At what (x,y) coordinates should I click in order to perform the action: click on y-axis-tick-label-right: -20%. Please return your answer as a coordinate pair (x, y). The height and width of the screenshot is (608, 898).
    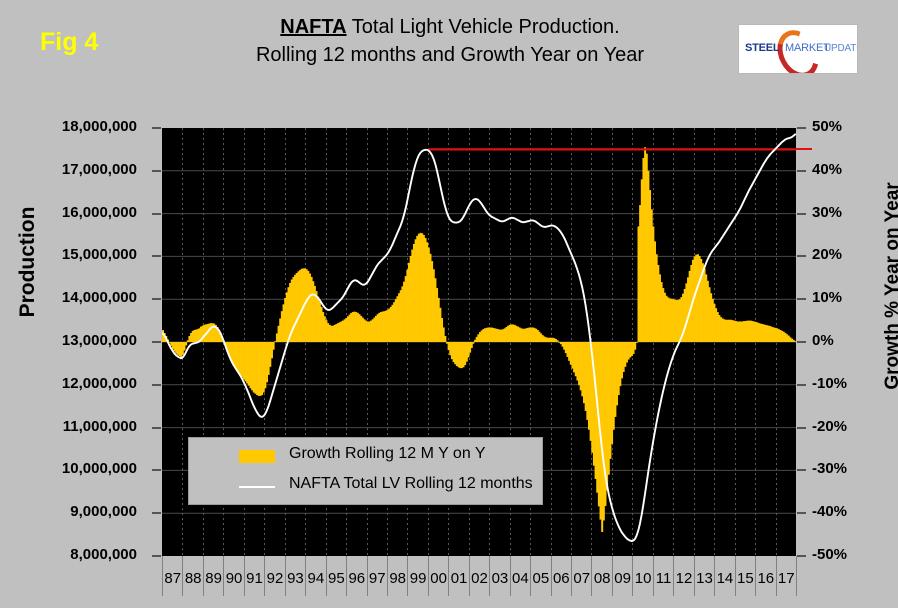
    Looking at the image, I should click on (830, 426).